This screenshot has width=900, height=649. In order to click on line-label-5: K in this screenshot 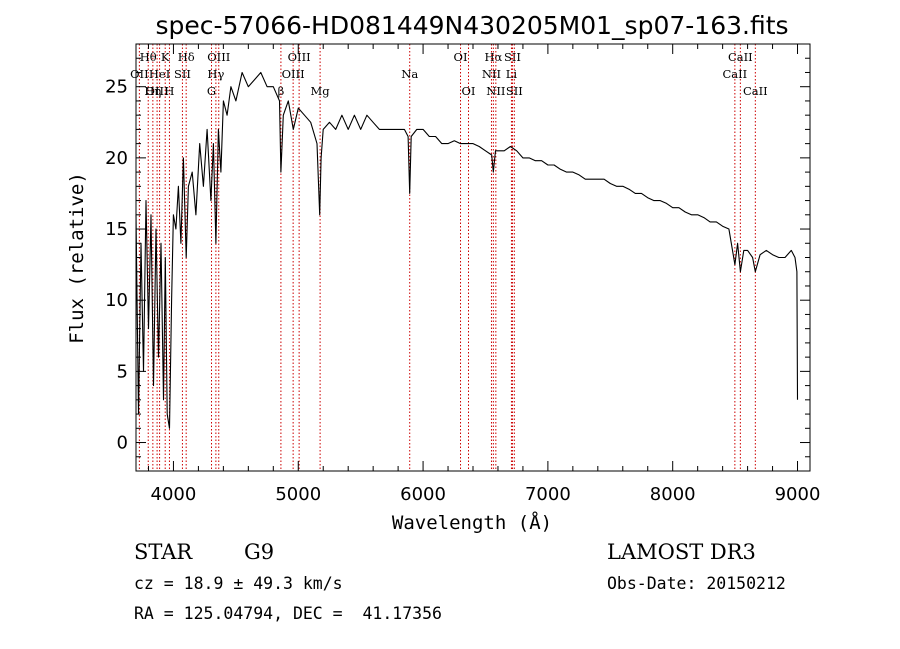, I will do `click(165, 57)`.